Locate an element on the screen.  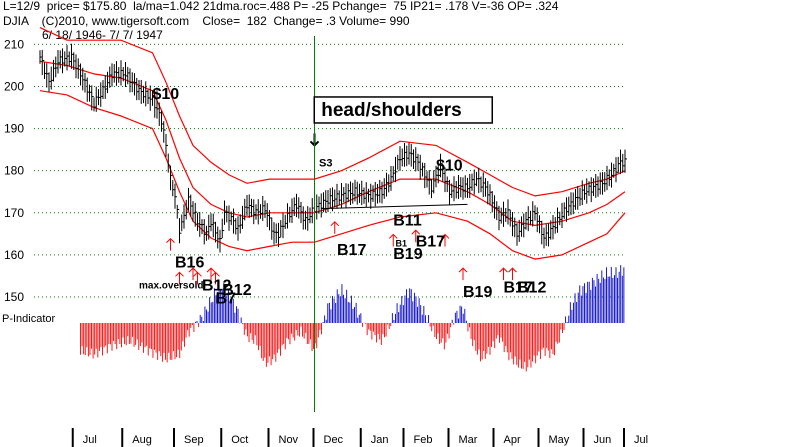
y-axis: 150 160 170 180 190 200 210 is located at coordinates (14, 170).